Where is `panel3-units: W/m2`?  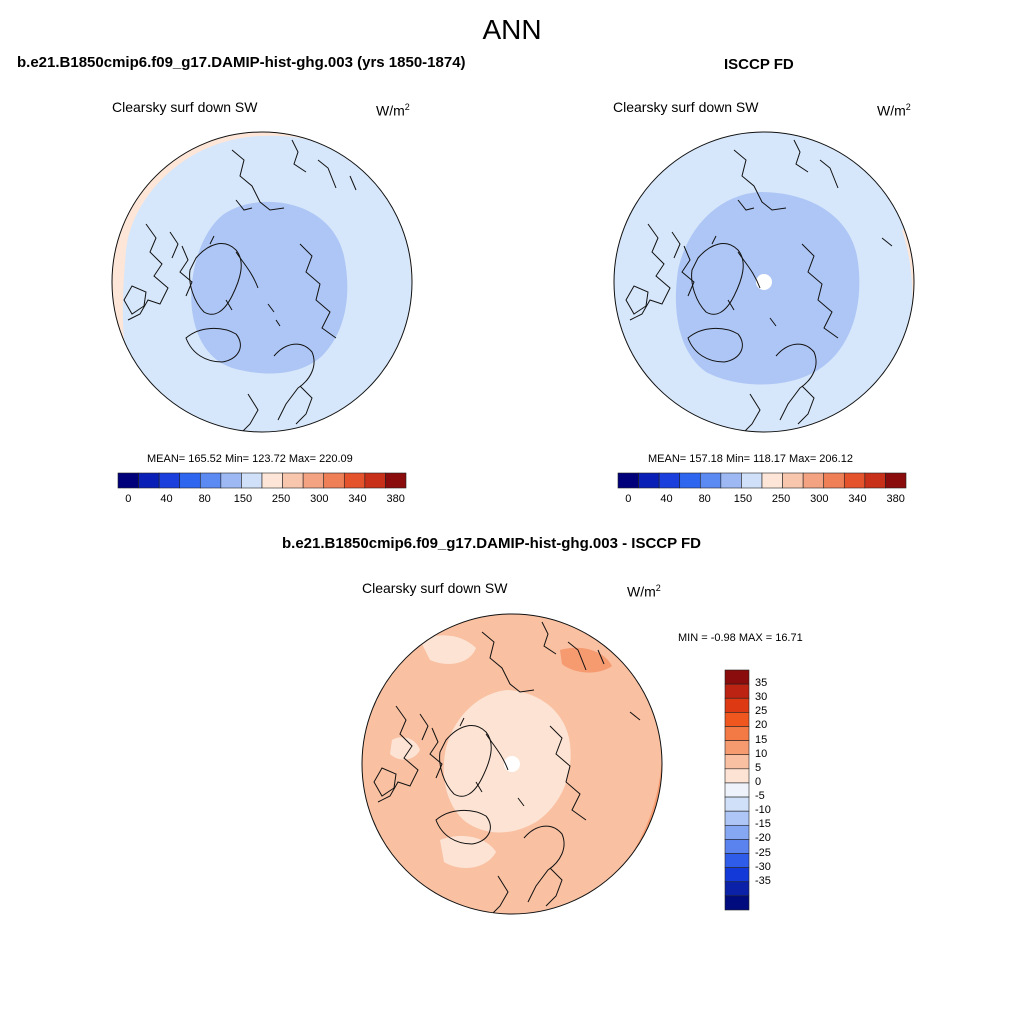 panel3-units: W/m2 is located at coordinates (644, 591).